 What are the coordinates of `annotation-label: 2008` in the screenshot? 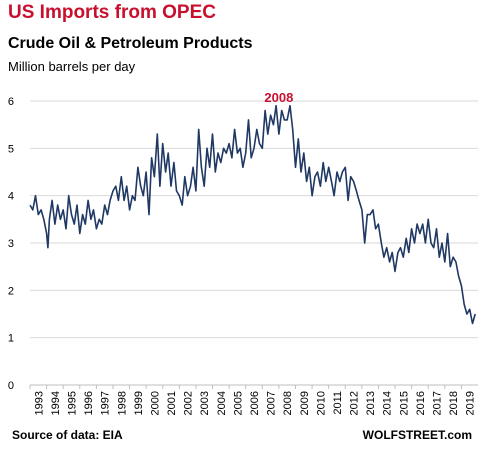 It's located at (278, 97).